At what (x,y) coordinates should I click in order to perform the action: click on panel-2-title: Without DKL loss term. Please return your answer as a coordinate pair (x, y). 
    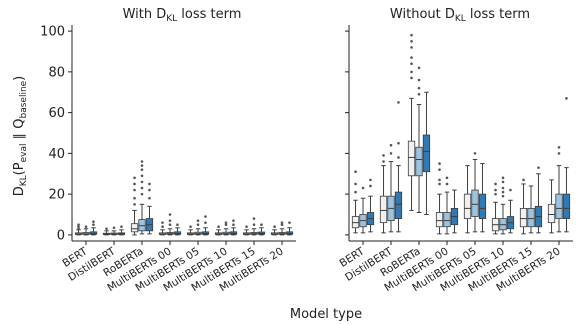
    Looking at the image, I should click on (460, 15).